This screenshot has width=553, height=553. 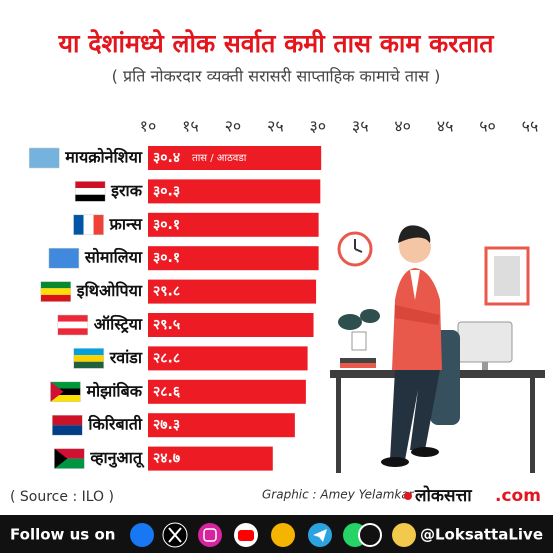 I want to click on category-label: सोमालिया, so click(x=113, y=257).